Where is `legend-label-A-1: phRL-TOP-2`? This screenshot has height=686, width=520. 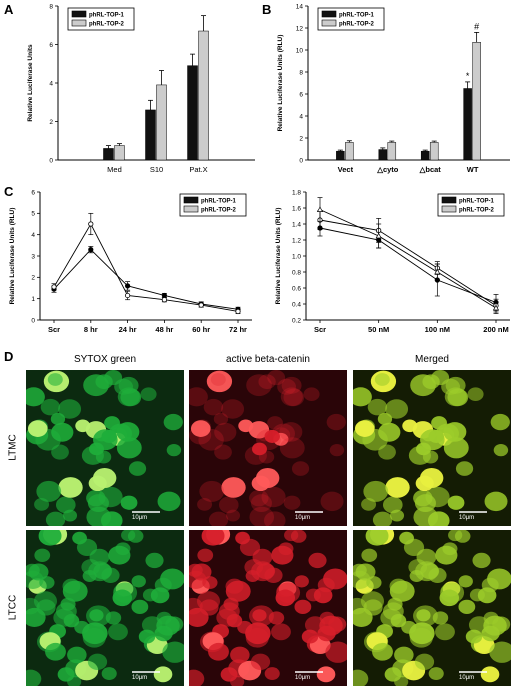
legend-label-A-1: phRL-TOP-2 is located at coordinates (107, 25).